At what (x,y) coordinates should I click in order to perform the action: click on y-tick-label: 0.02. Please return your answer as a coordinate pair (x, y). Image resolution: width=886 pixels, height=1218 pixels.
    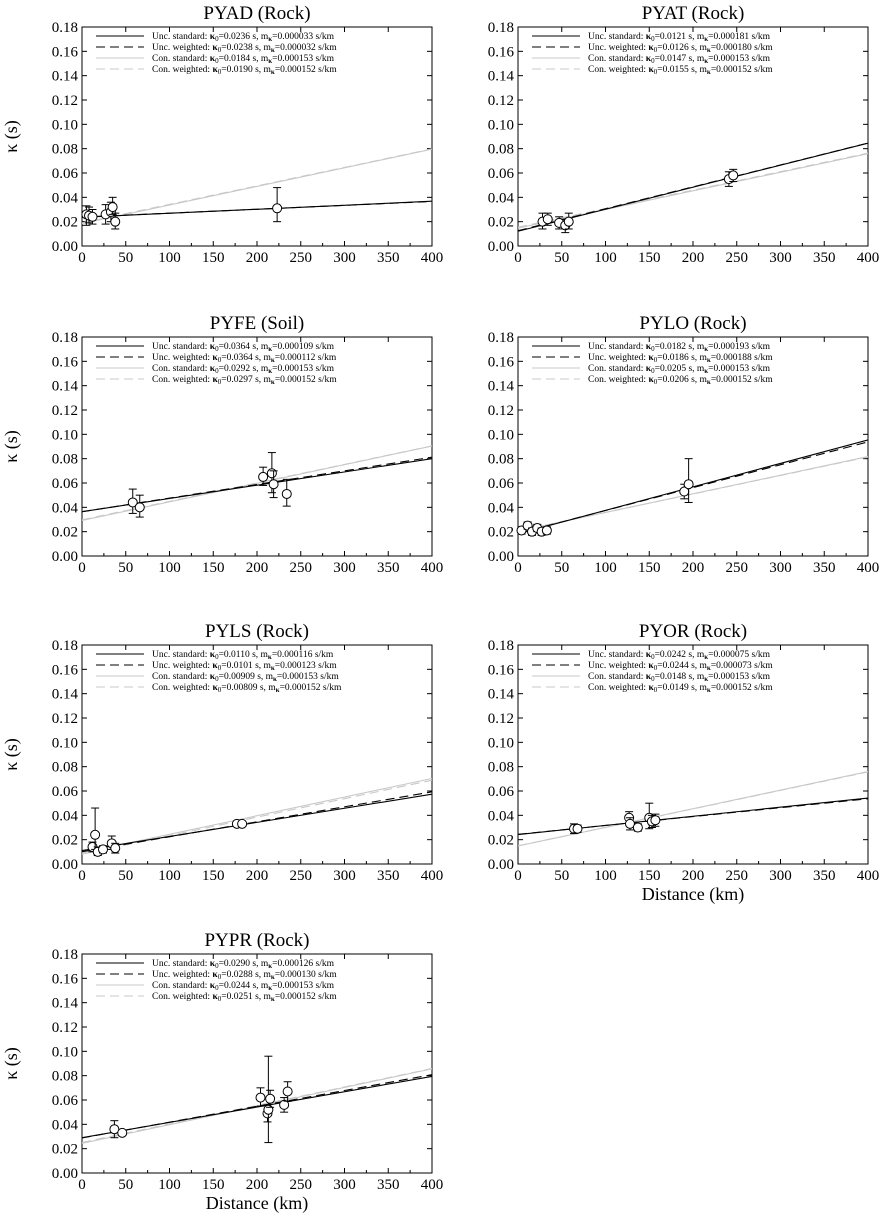
    Looking at the image, I should click on (501, 841).